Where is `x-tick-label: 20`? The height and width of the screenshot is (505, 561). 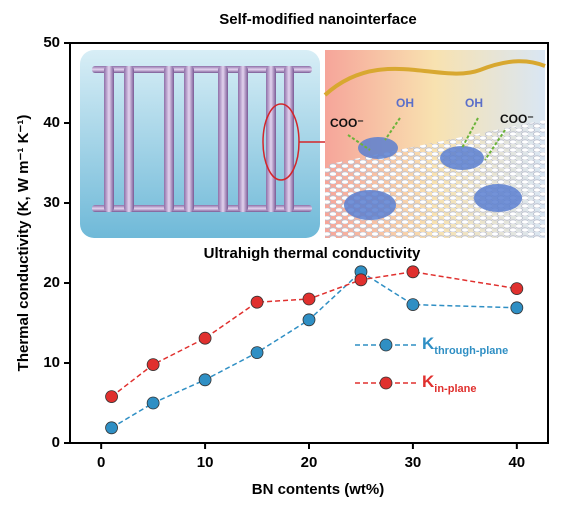 x-tick-label: 20 is located at coordinates (309, 462).